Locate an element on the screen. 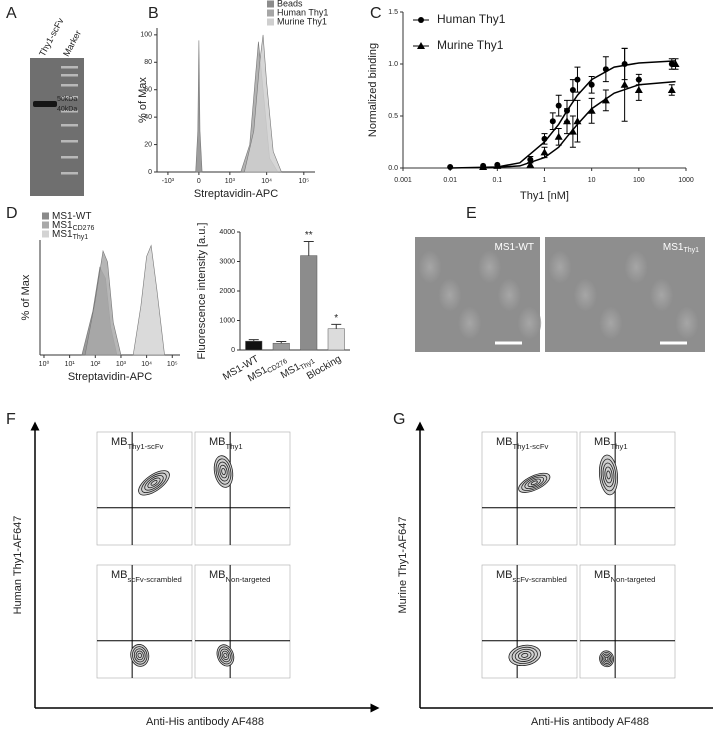  x-tick-label: 10³ is located at coordinates (121, 364).